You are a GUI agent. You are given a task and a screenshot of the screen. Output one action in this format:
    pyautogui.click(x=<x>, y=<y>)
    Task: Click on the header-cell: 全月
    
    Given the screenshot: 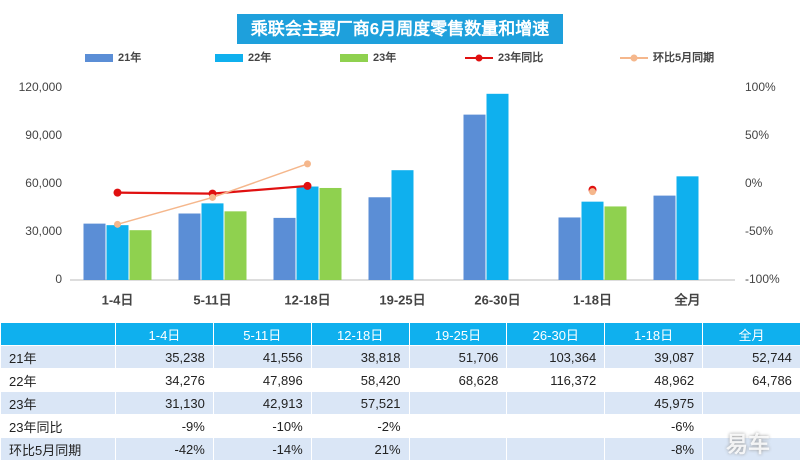 What is the action you would take?
    pyautogui.click(x=751, y=334)
    